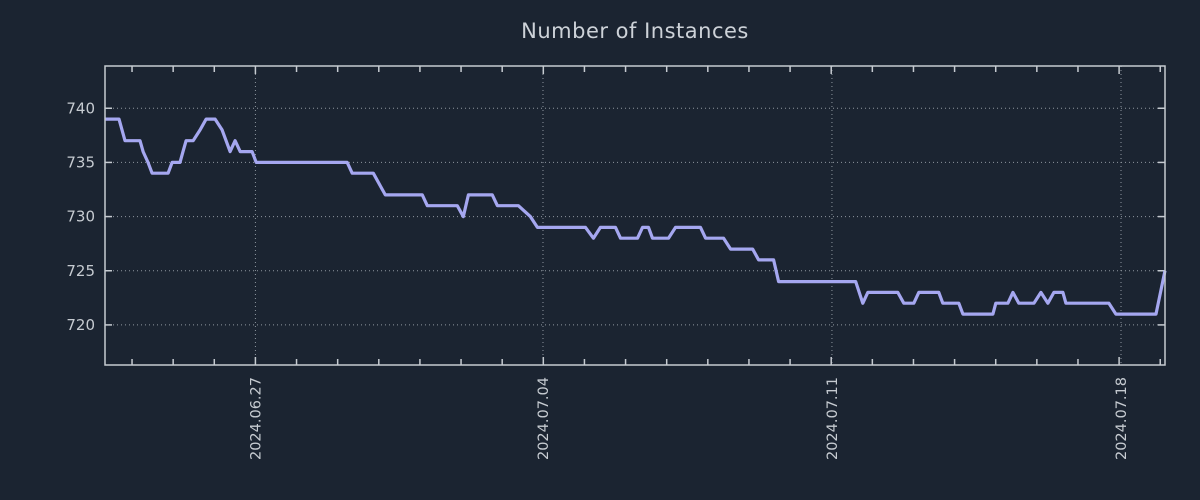  I want to click on y-tick-label: 740, so click(80, 108).